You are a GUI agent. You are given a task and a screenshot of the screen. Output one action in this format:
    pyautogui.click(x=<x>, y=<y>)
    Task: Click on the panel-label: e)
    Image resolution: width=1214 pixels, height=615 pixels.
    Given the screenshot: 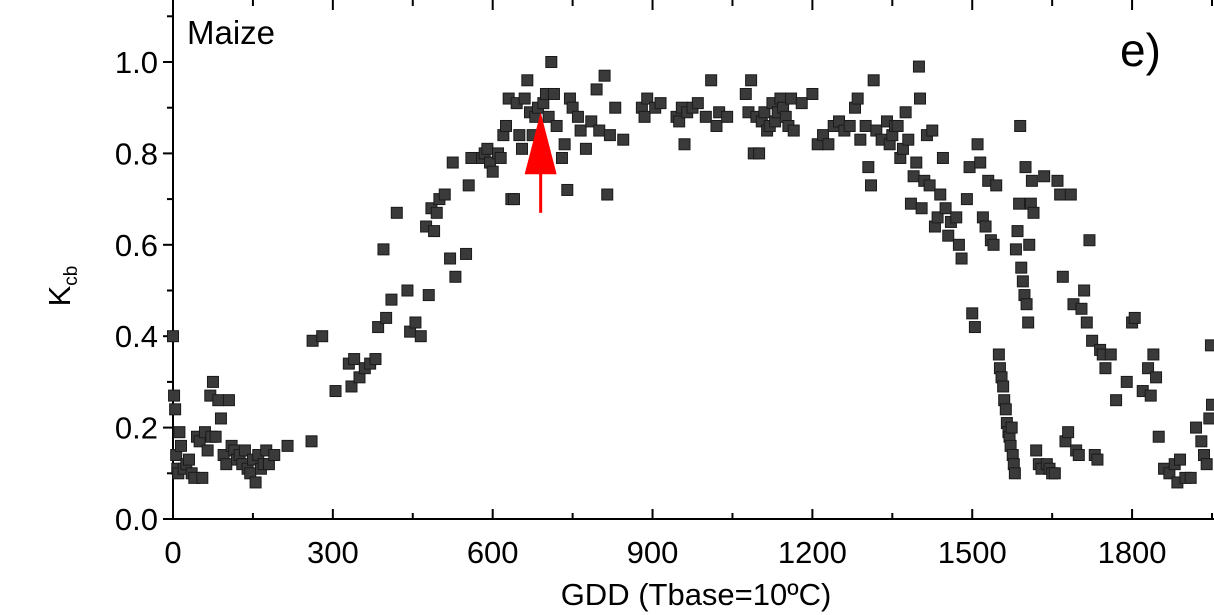 What is the action you would take?
    pyautogui.click(x=1140, y=50)
    